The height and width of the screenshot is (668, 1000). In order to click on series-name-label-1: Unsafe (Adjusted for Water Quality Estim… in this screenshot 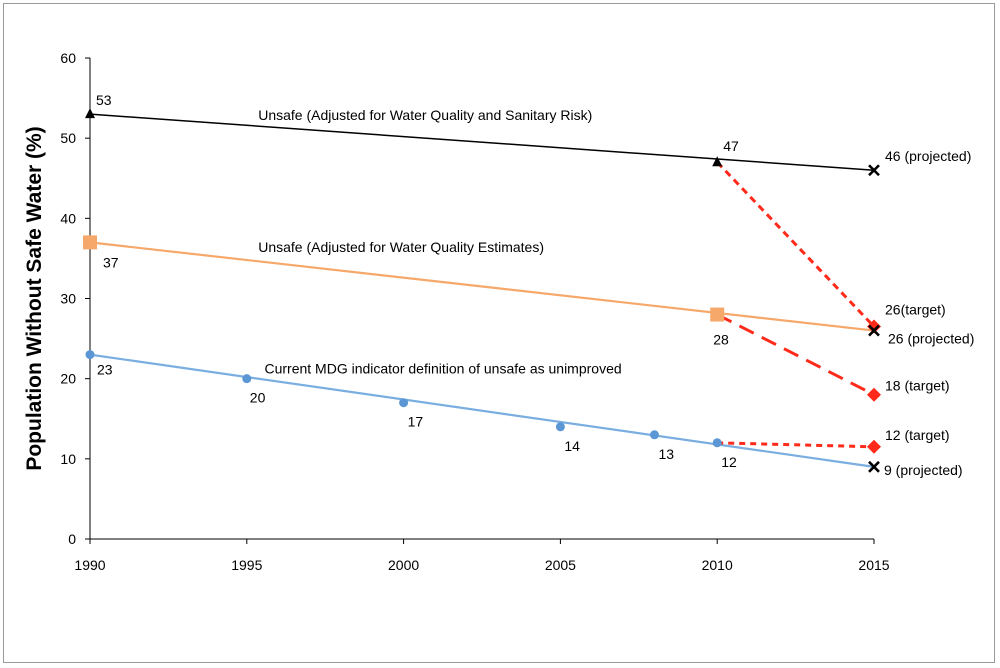, I will do `click(401, 247)`.